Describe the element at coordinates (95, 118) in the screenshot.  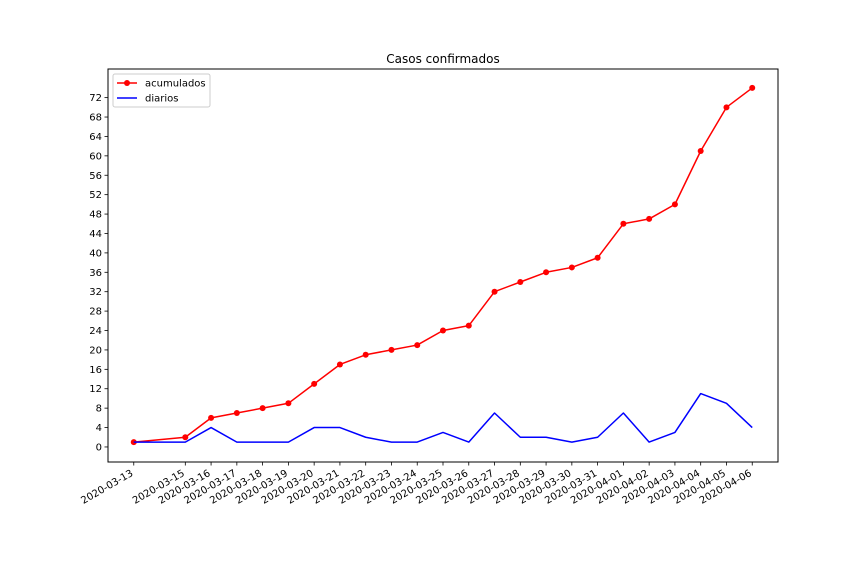
I see `y-tick-label: 68` at that location.